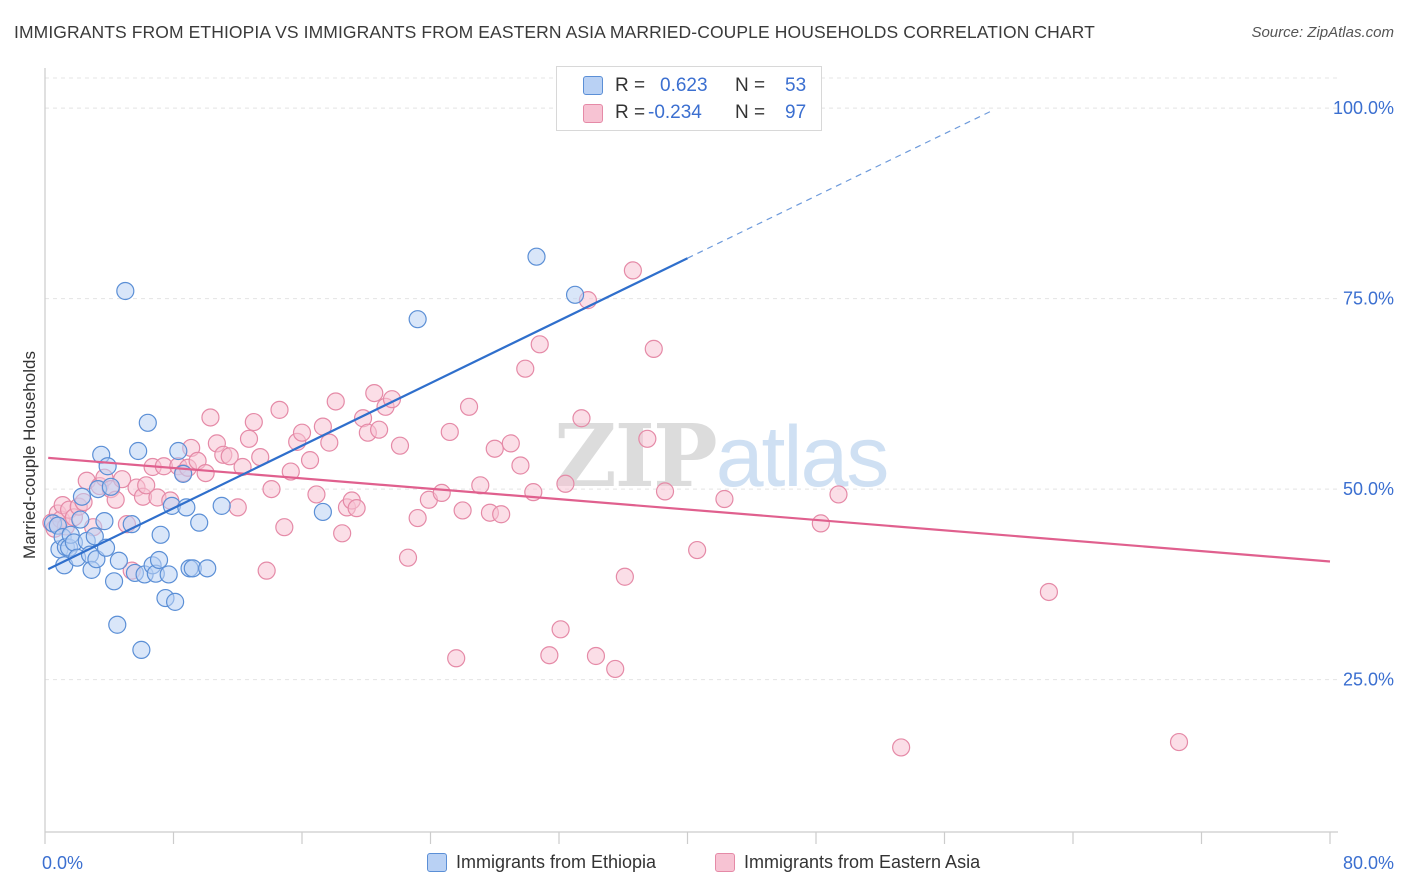  What do you see at coordinates (840, 184) in the screenshot?
I see `trend-line-ethiopia-extension` at bounding box center [840, 184].